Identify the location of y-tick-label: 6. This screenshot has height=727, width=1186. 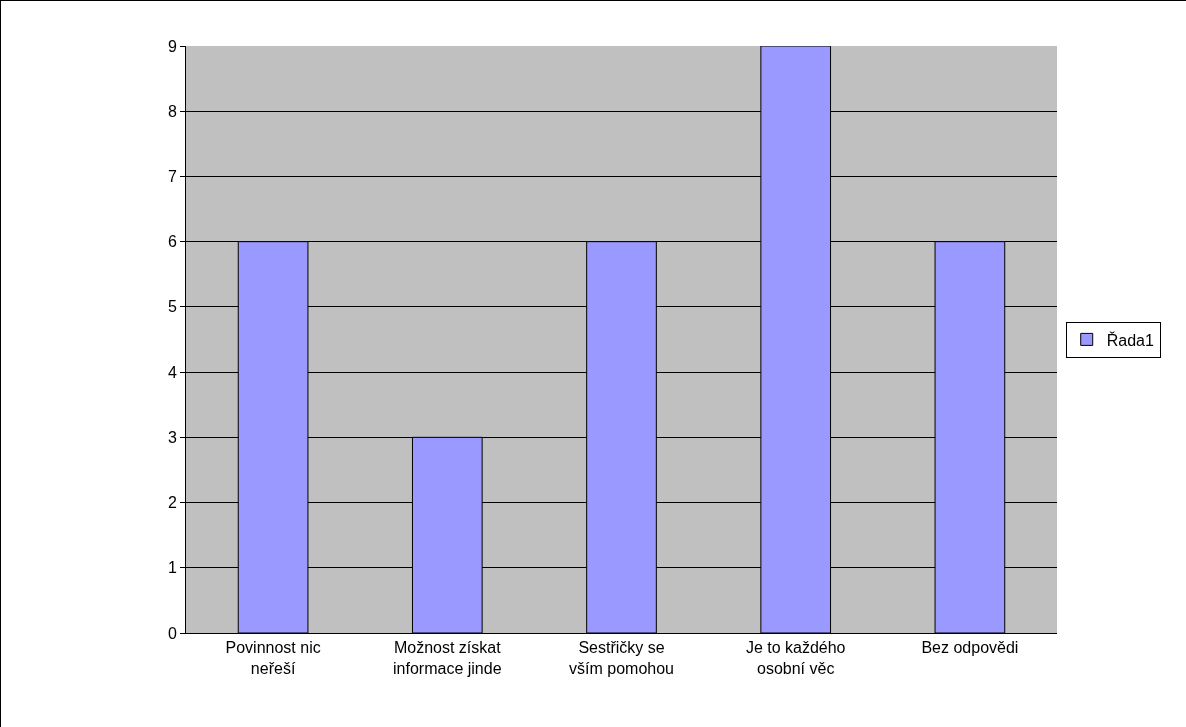
(172, 242).